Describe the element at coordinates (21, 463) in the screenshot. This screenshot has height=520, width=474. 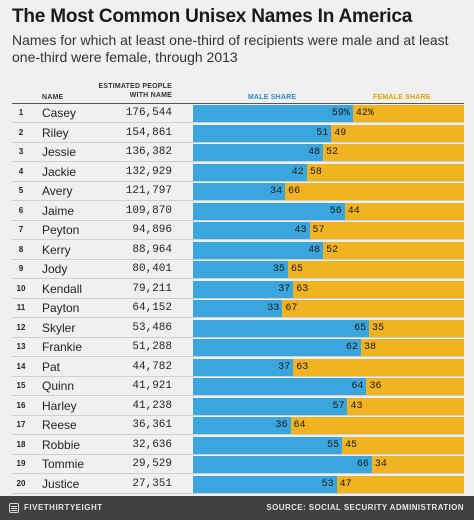
I see `rank-label: 19` at that location.